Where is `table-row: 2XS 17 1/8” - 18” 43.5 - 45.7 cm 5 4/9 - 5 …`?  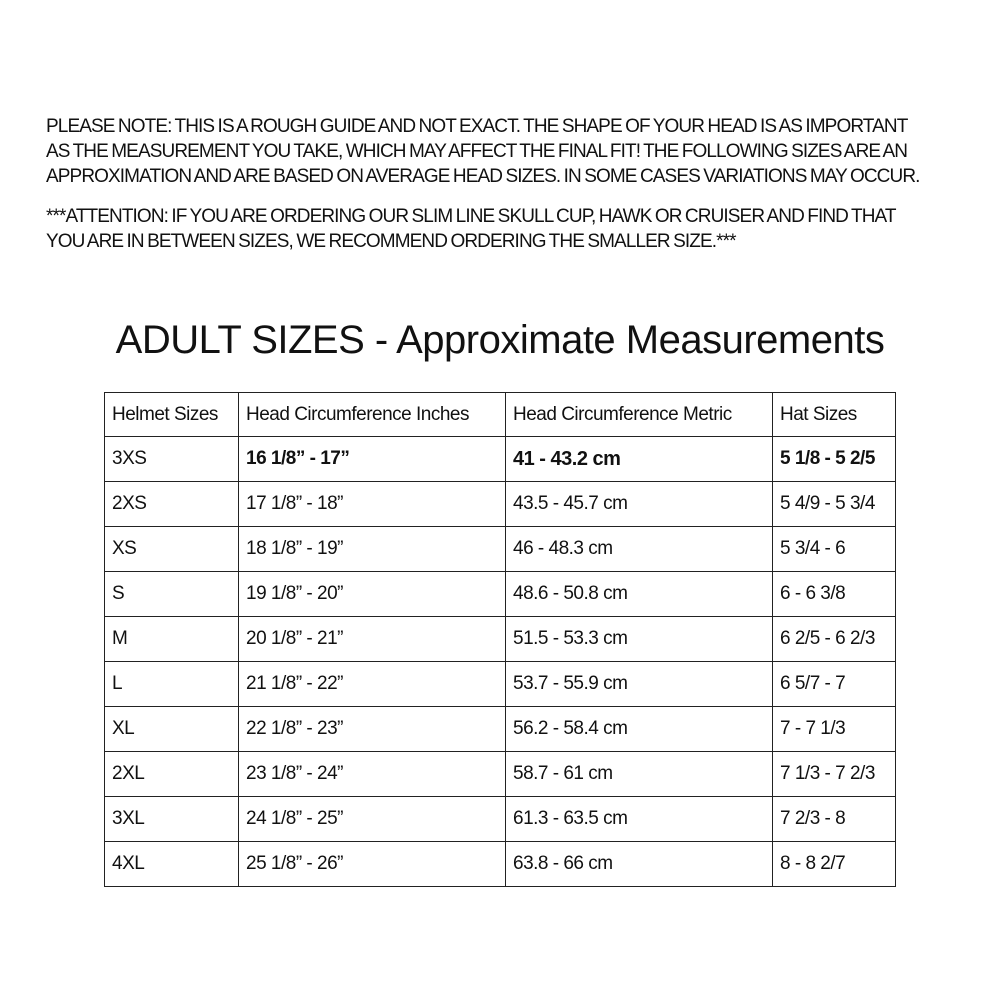 table-row: 2XS 17 1/8” - 18” 43.5 - 45.7 cm 5 4/9 - 5 … is located at coordinates (500, 504).